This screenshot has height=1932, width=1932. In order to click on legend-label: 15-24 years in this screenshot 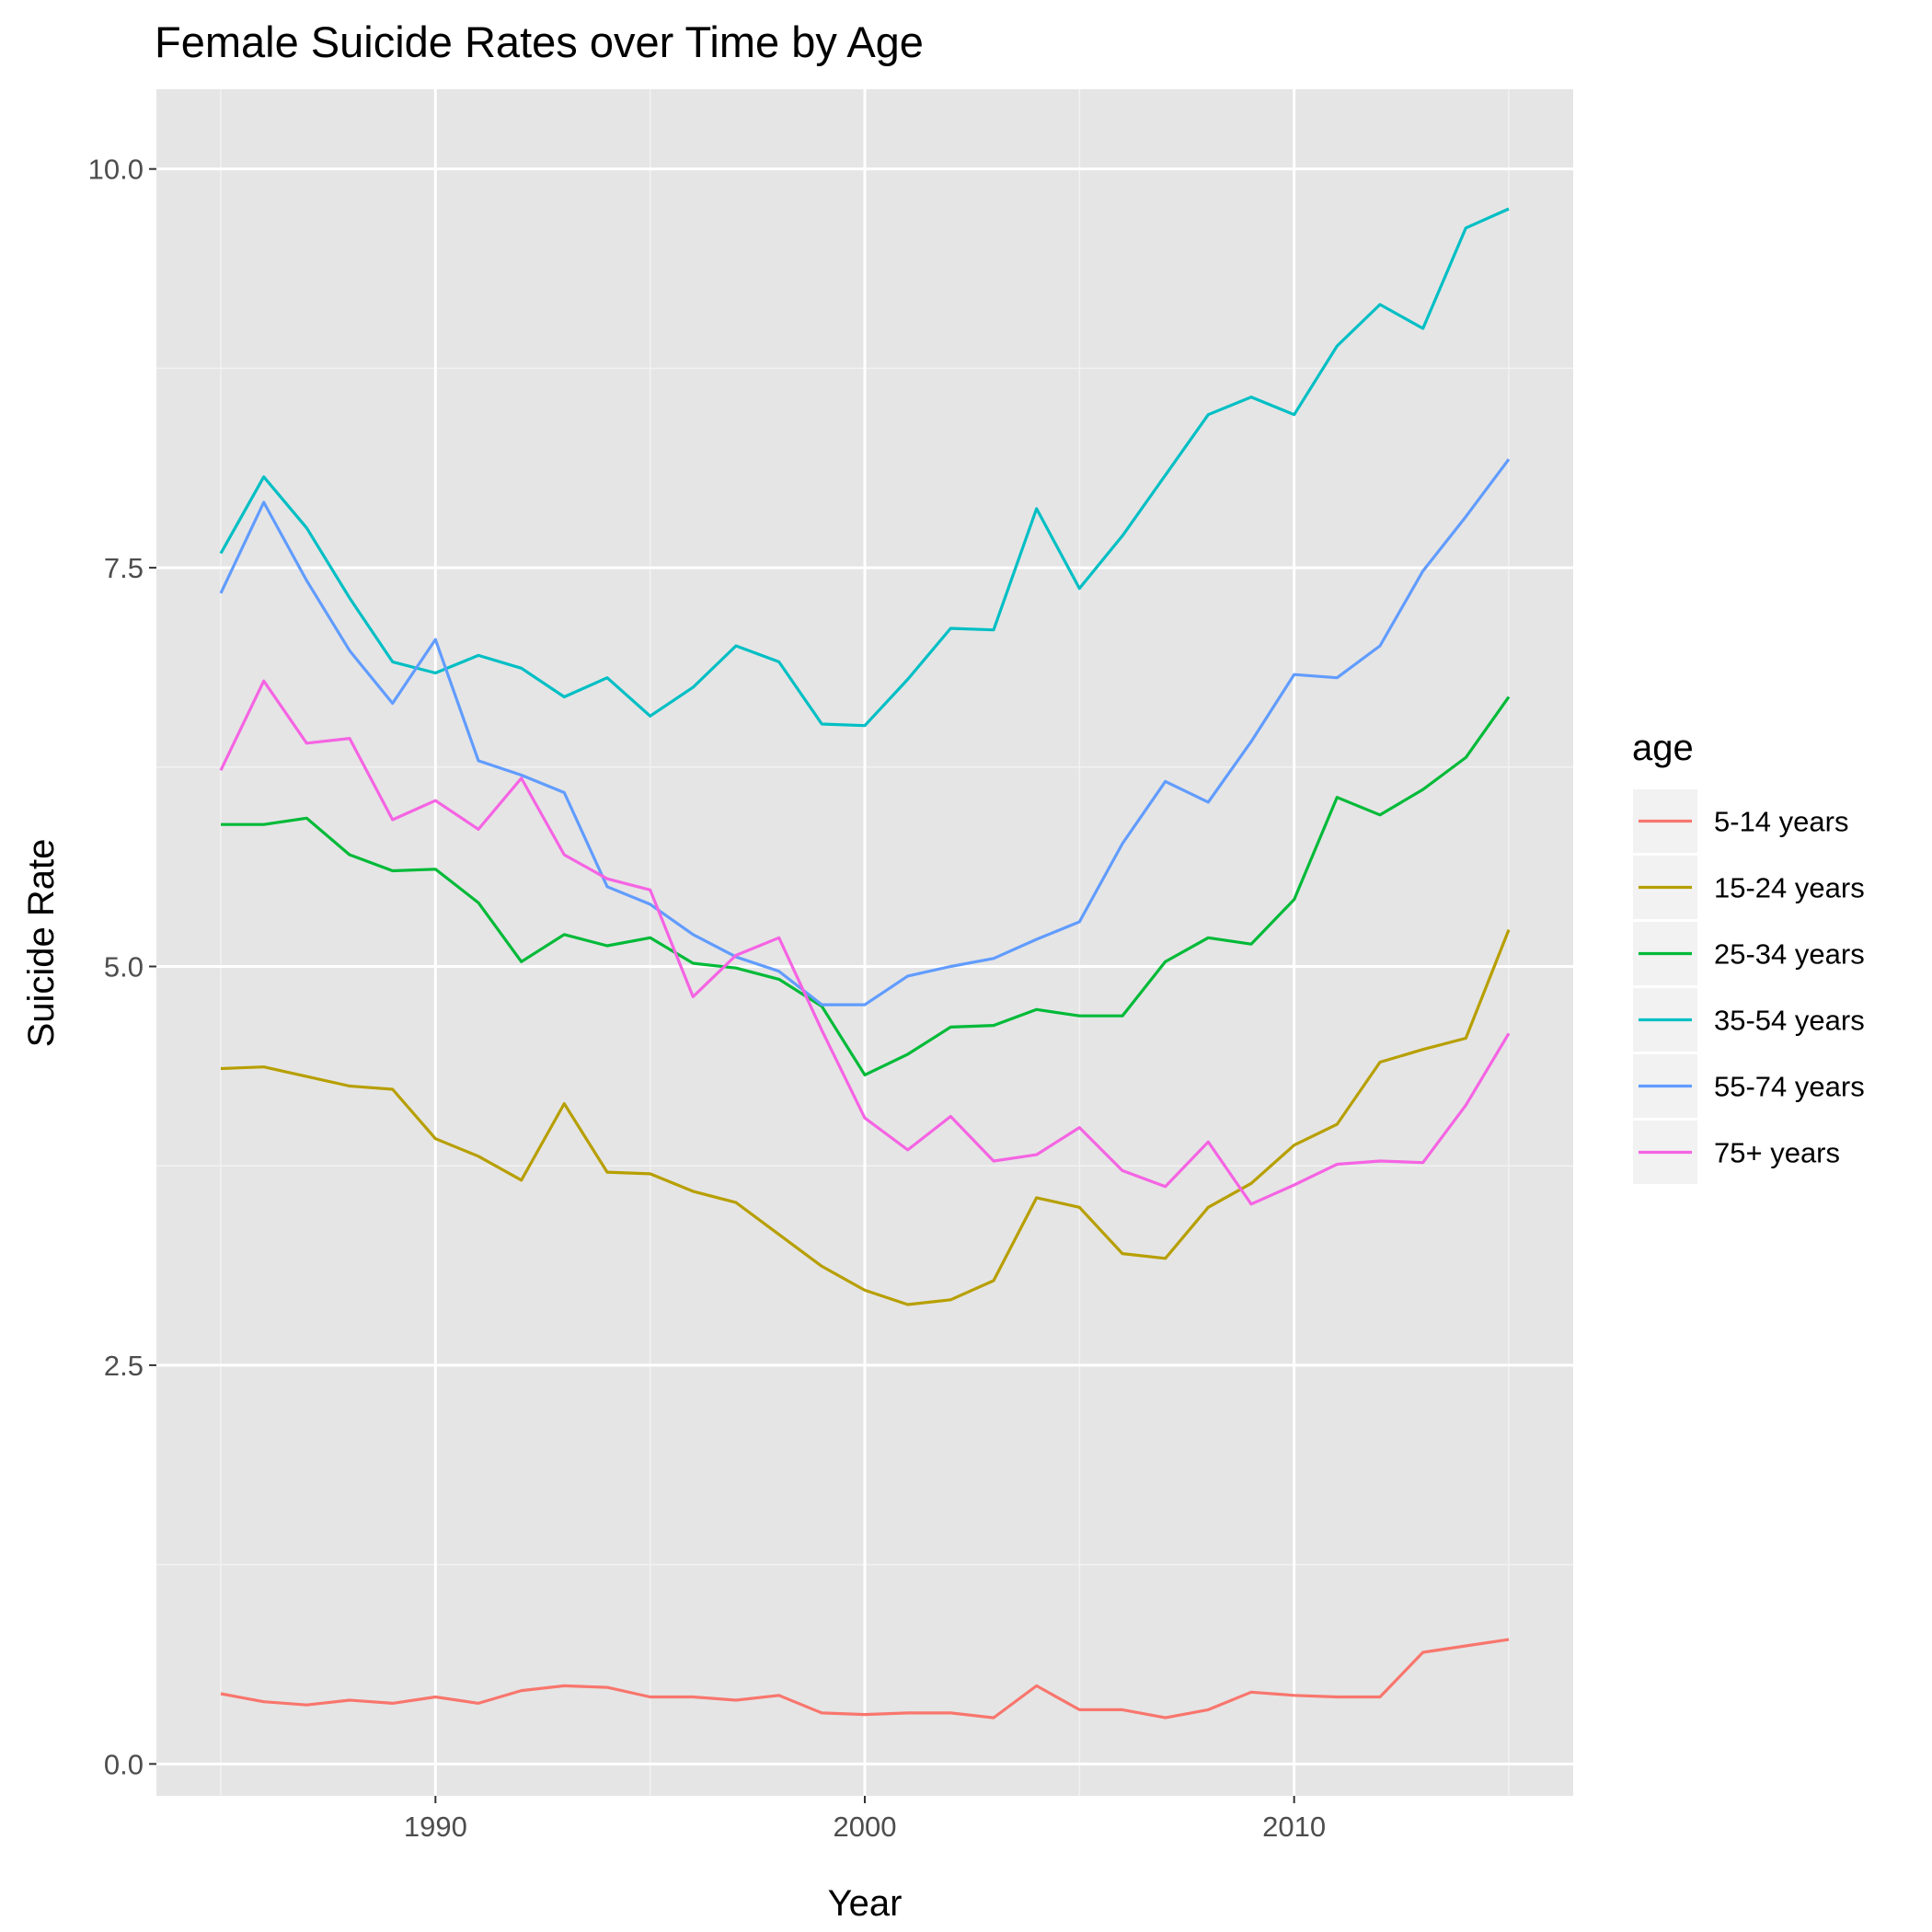, I will do `click(1789, 888)`.